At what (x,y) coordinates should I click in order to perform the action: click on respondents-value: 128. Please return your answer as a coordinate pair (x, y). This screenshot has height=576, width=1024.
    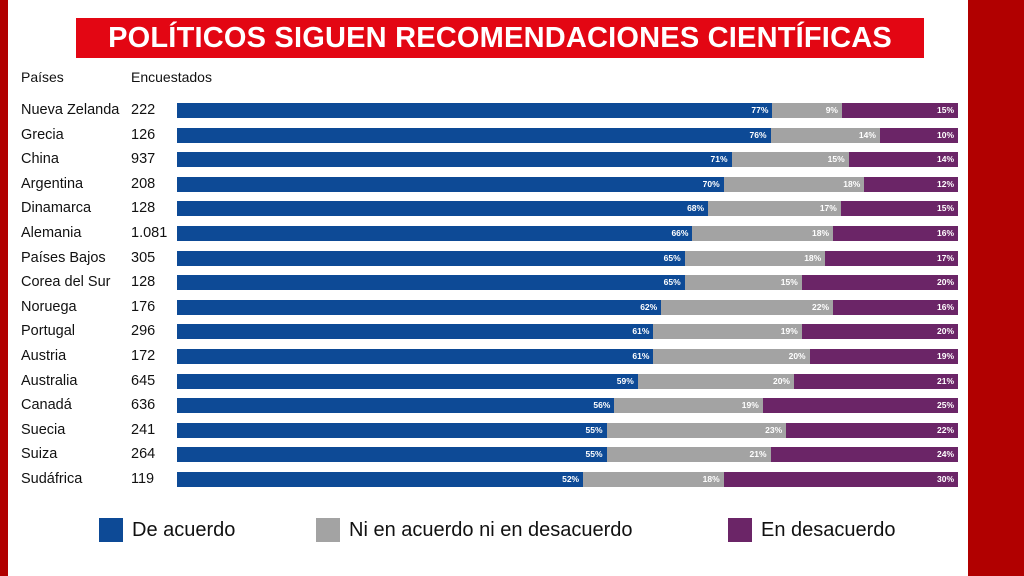
    Looking at the image, I should click on (143, 282).